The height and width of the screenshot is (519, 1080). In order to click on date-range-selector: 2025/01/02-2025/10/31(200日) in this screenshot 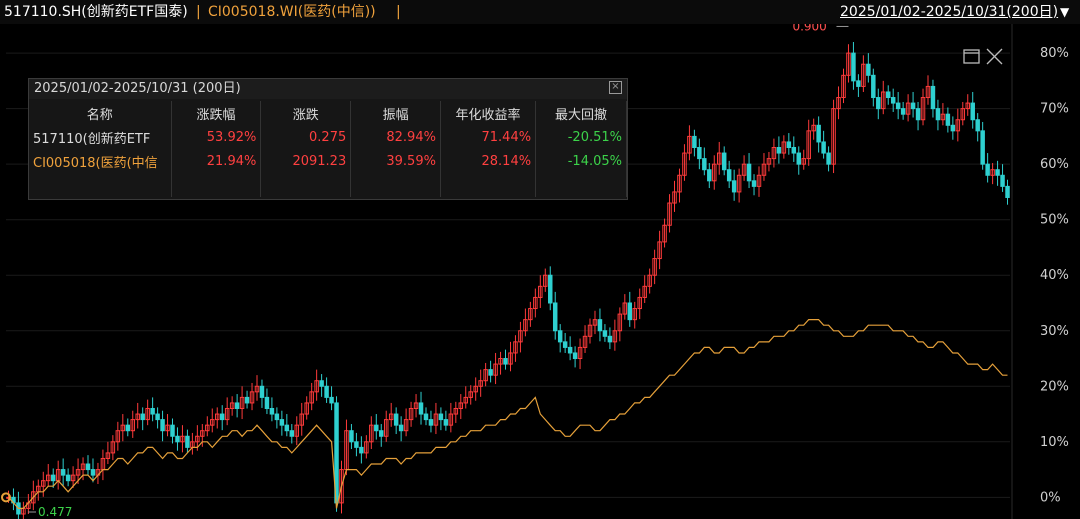, I will do `click(949, 12)`.